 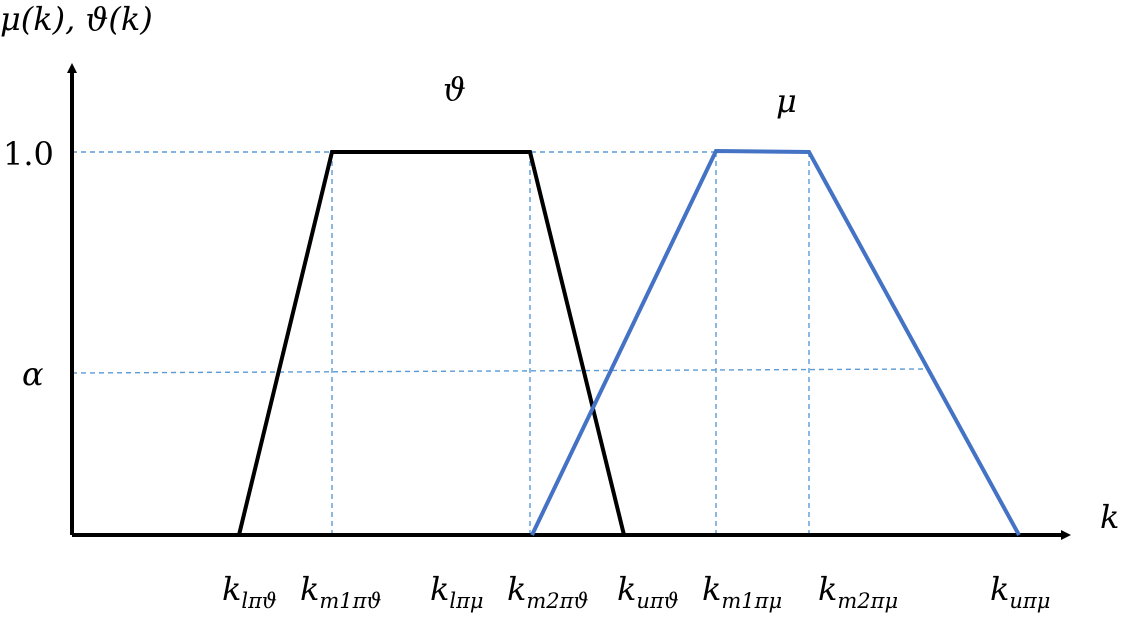 I want to click on x-tick-k-u-pi-theta: kuπϑ, so click(x=648, y=591).